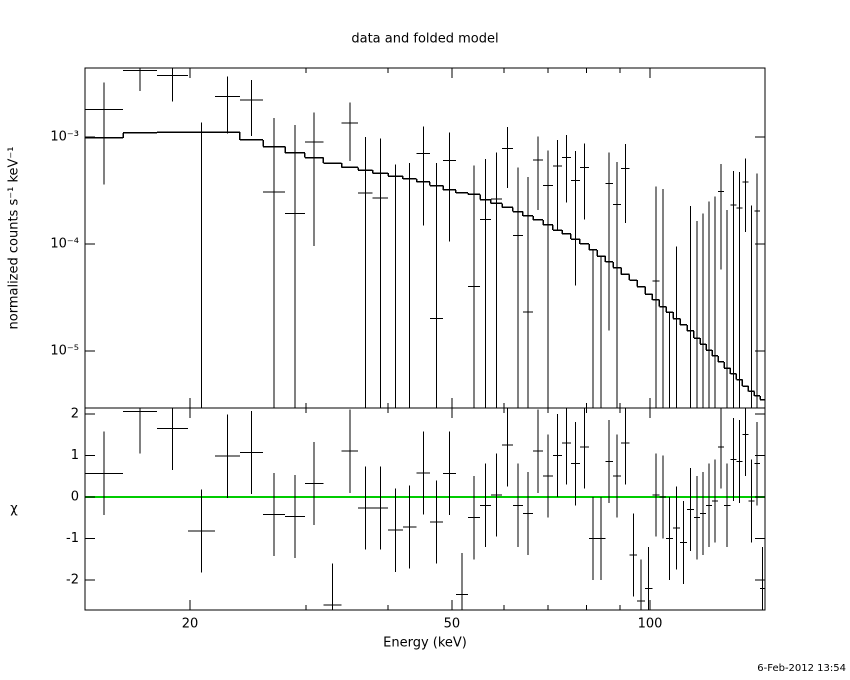  What do you see at coordinates (650, 624) in the screenshot?
I see `x-tick-label: 100` at bounding box center [650, 624].